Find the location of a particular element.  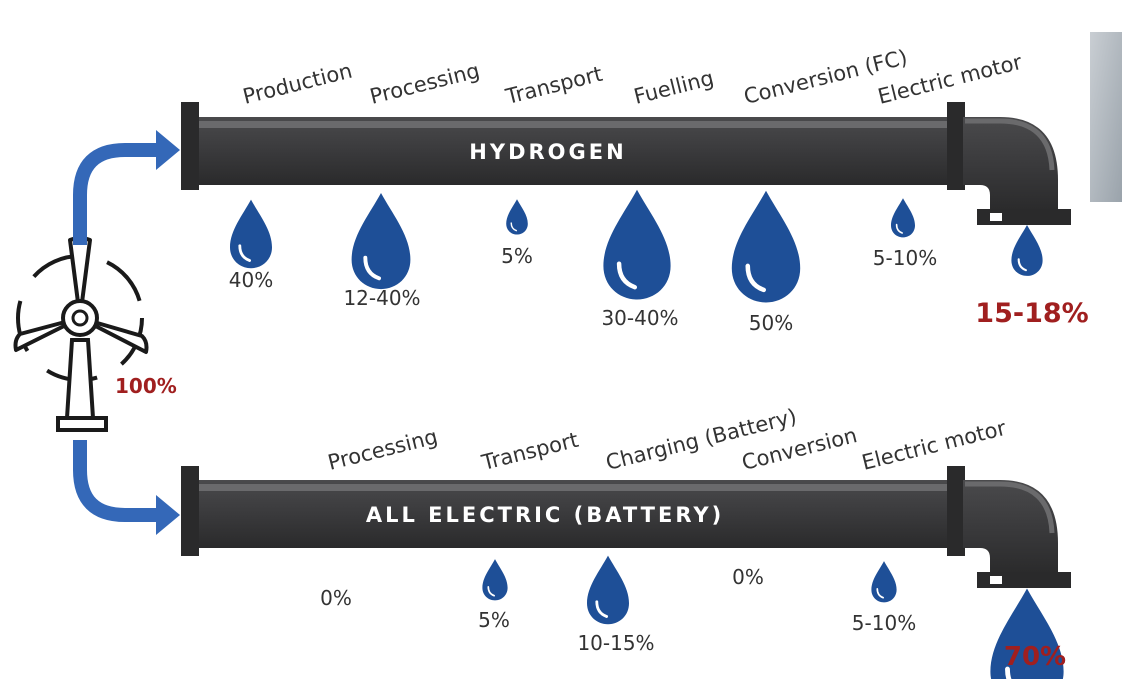

hydrogen-stage-label: Transport is located at coordinates (553, 85).